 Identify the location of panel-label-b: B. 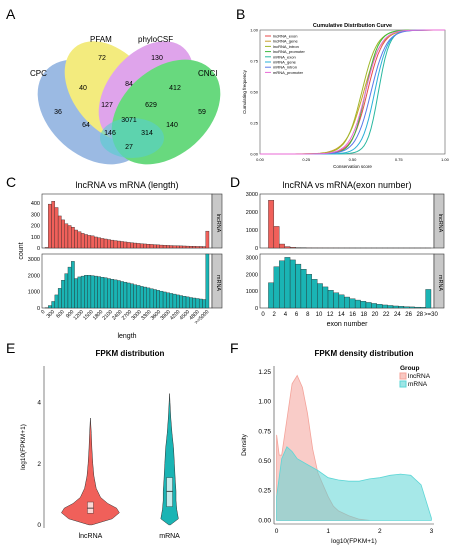
(241, 14).